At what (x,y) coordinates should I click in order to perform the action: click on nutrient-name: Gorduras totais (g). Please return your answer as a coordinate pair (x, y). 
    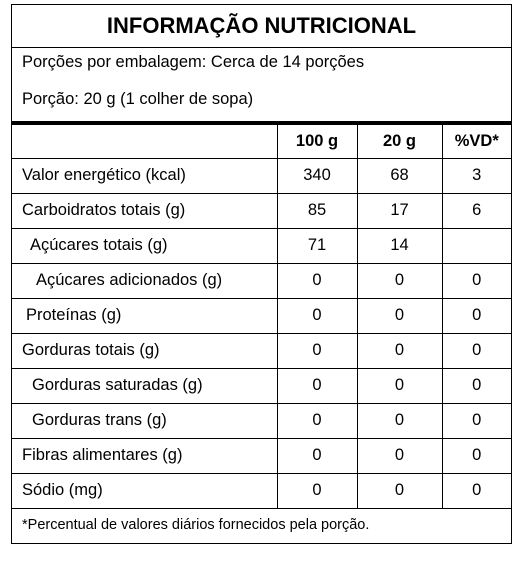
    Looking at the image, I should click on (145, 350).